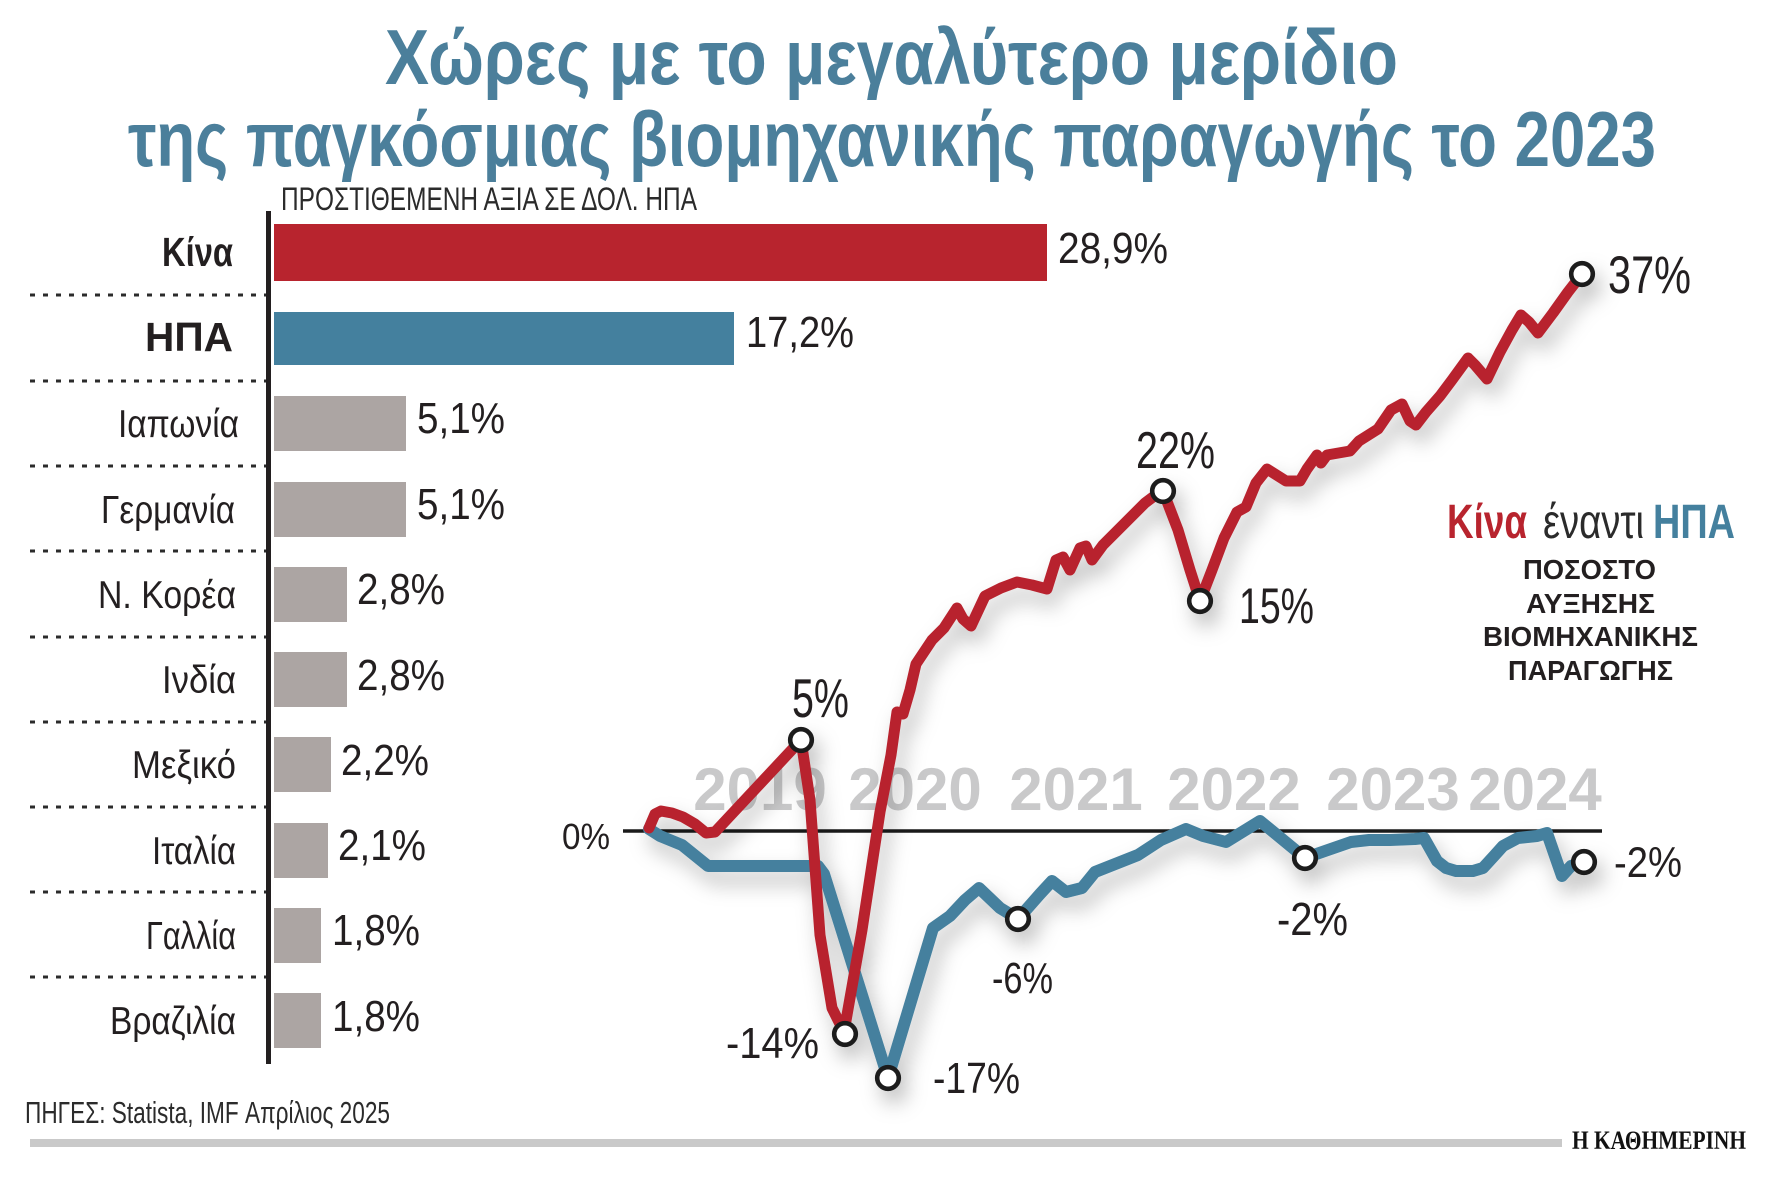 The height and width of the screenshot is (1184, 1777). Describe the element at coordinates (1590, 670) in the screenshot. I see `svg-text: ΠΑΡΑΓΩΓΗΣ` at that location.